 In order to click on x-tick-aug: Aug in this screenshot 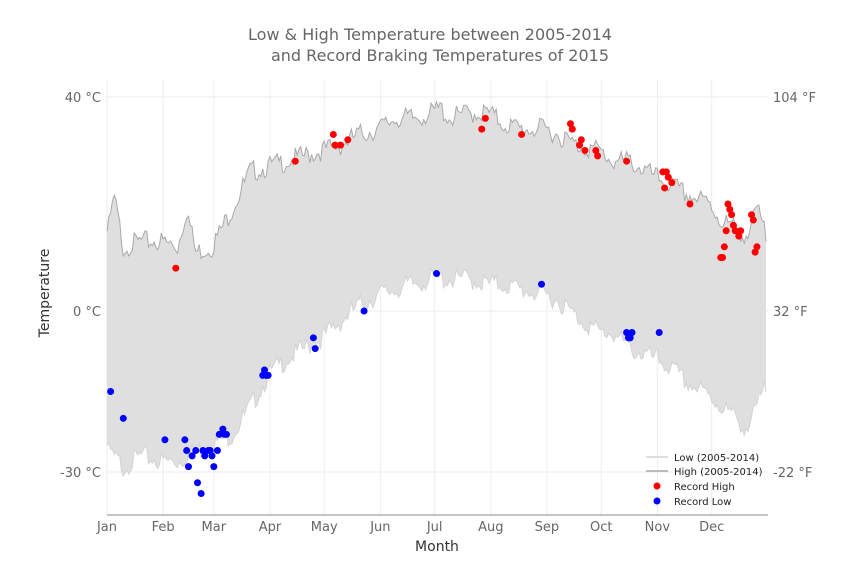, I will do `click(490, 527)`.